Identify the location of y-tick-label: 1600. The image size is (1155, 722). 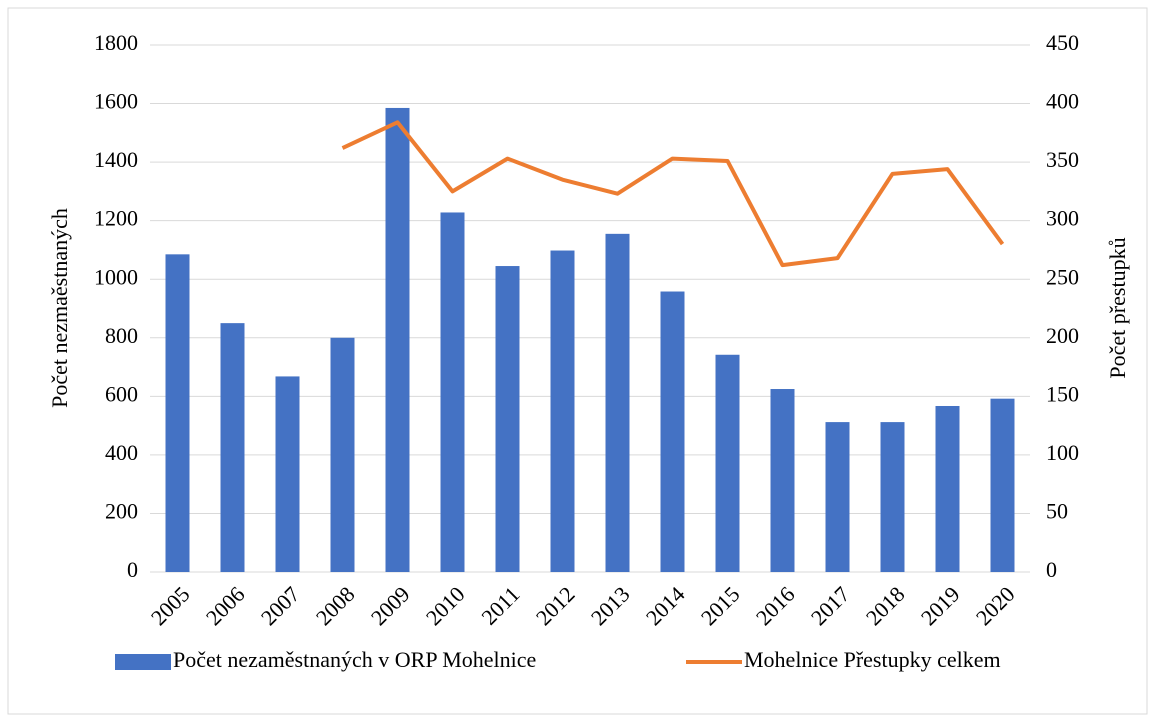
(116, 101).